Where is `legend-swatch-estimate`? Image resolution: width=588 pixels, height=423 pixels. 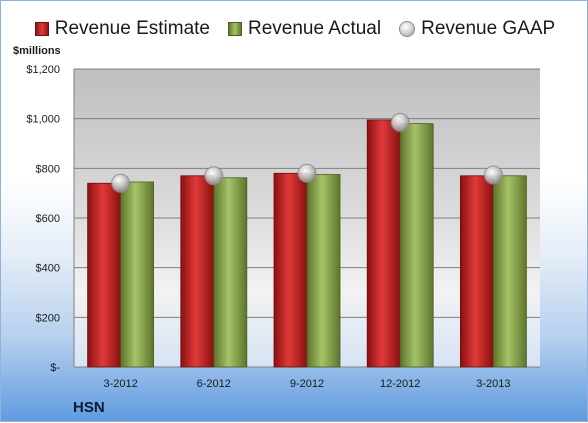 legend-swatch-estimate is located at coordinates (41, 29).